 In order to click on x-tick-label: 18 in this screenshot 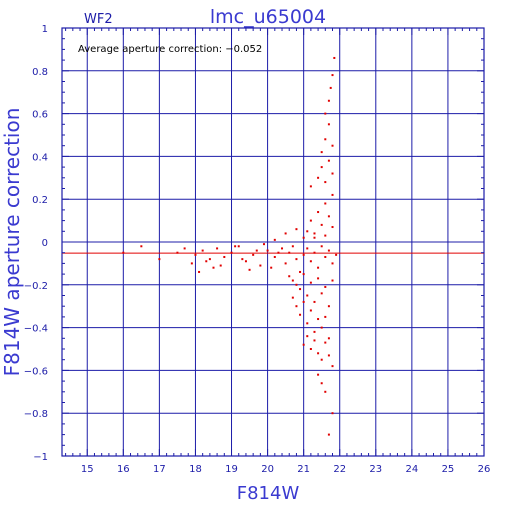, I will do `click(195, 469)`.